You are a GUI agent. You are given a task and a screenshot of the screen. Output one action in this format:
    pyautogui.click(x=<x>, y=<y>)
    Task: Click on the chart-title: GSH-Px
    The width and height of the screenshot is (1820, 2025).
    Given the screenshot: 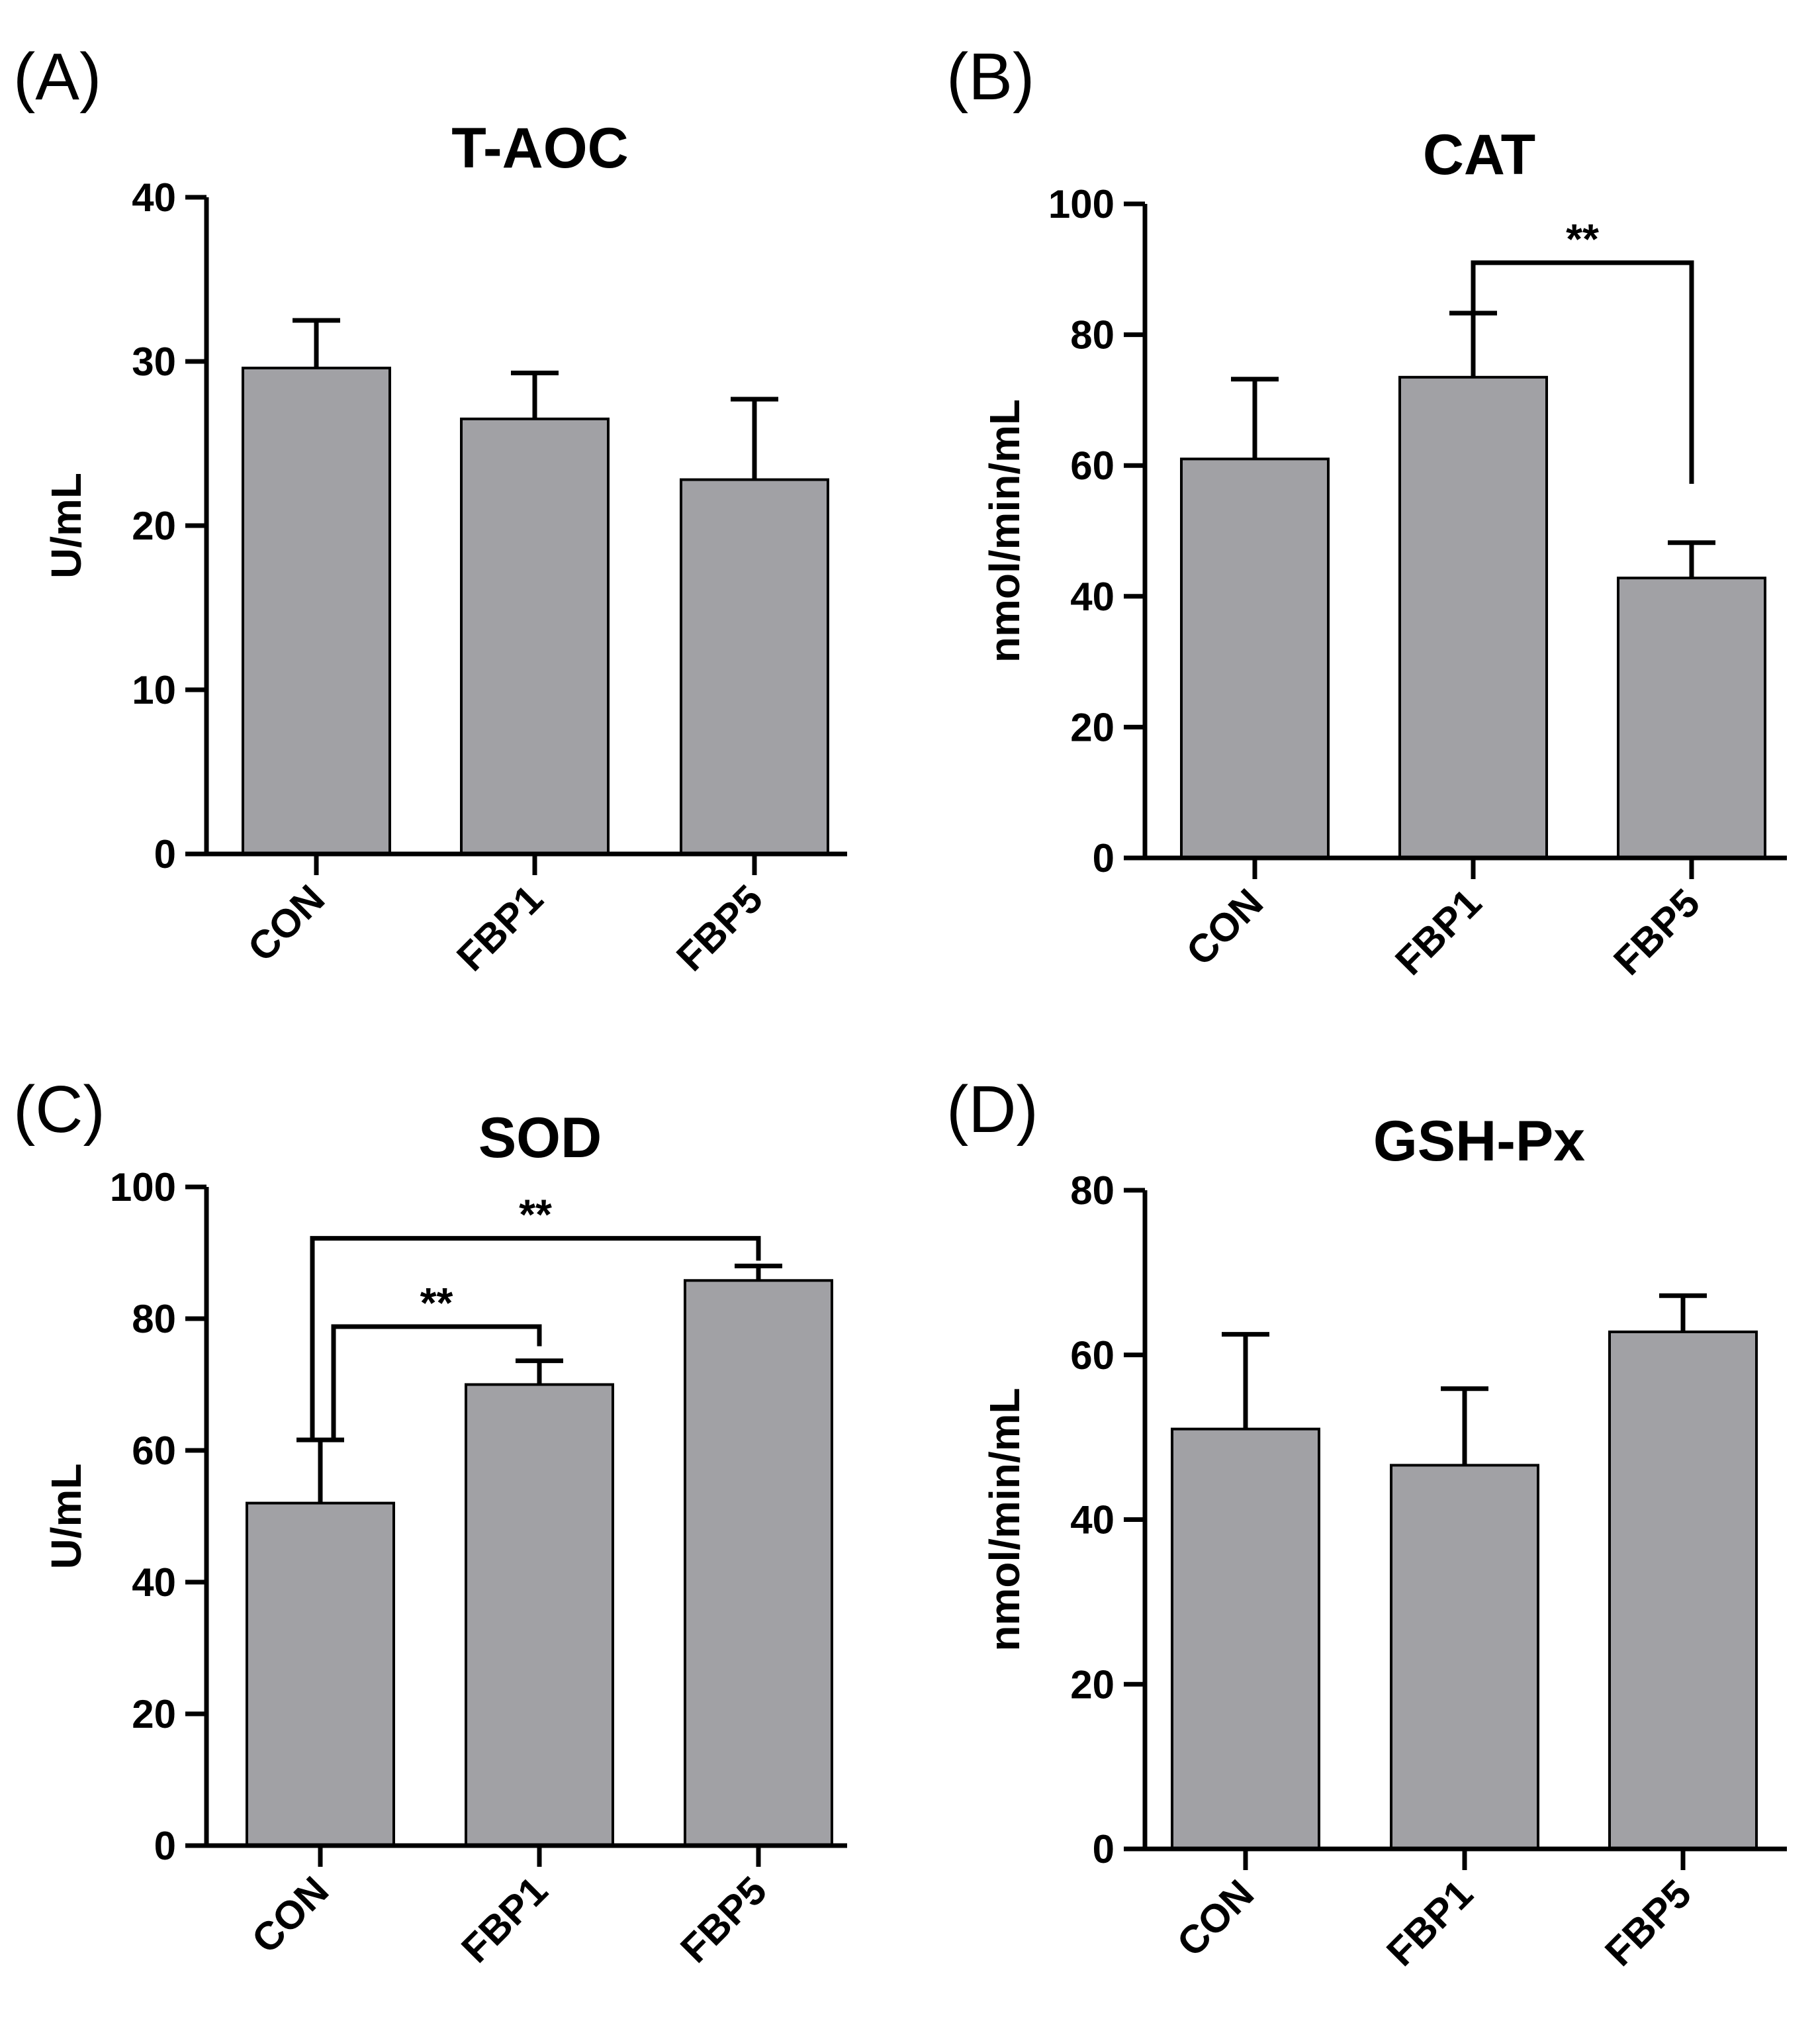 What is the action you would take?
    pyautogui.click(x=1479, y=1141)
    